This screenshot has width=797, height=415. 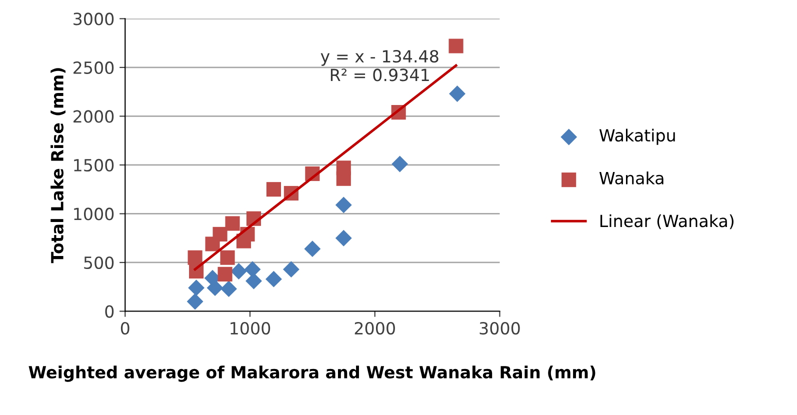 What do you see at coordinates (637, 136) in the screenshot?
I see `legend-label: Wakatipu` at bounding box center [637, 136].